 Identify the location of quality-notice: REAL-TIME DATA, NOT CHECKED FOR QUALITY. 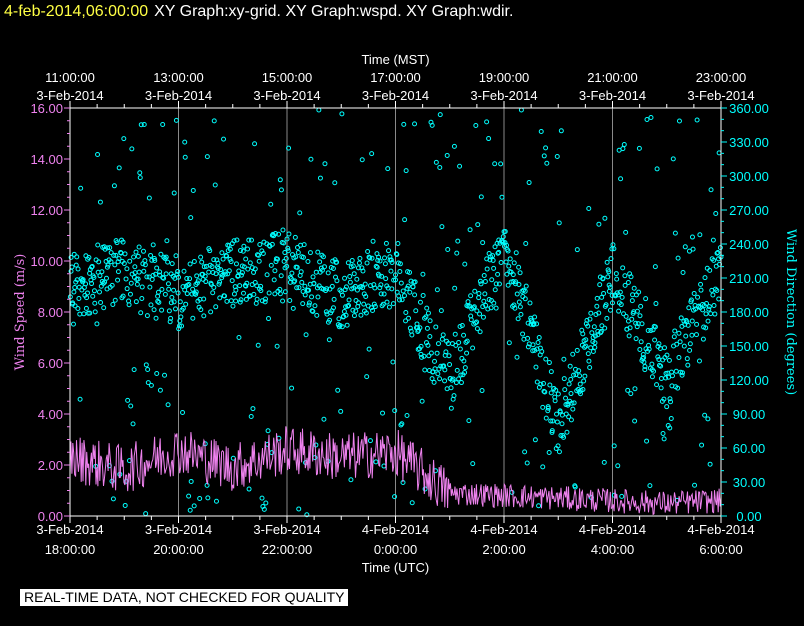
(184, 597).